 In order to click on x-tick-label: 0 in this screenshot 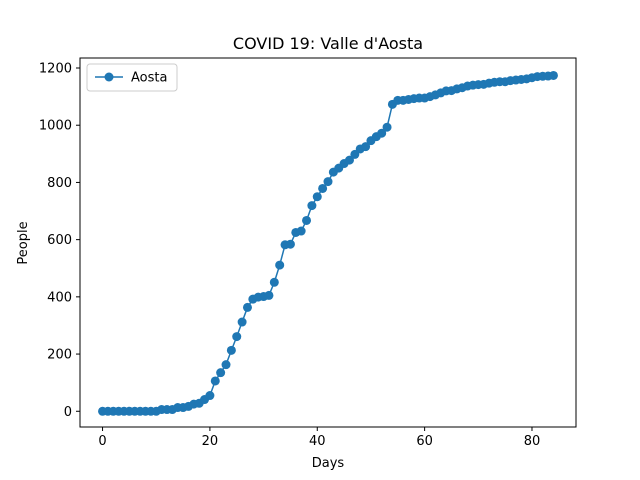, I will do `click(102, 441)`.